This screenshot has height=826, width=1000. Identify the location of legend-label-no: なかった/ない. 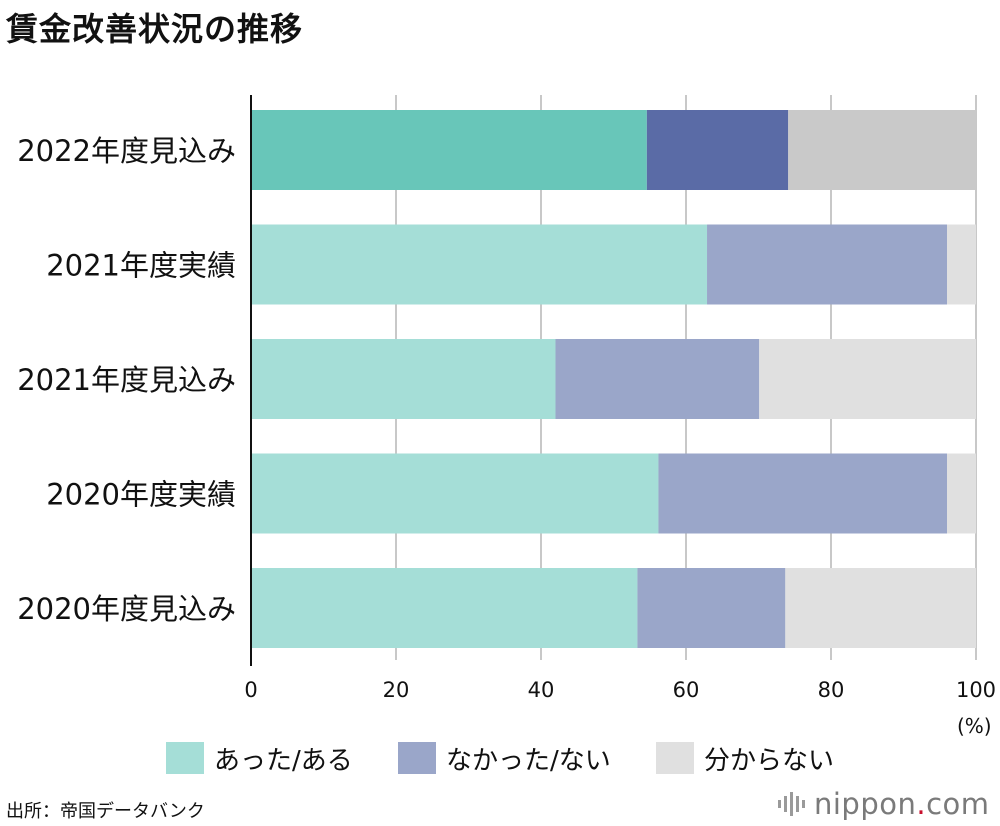
(528, 760).